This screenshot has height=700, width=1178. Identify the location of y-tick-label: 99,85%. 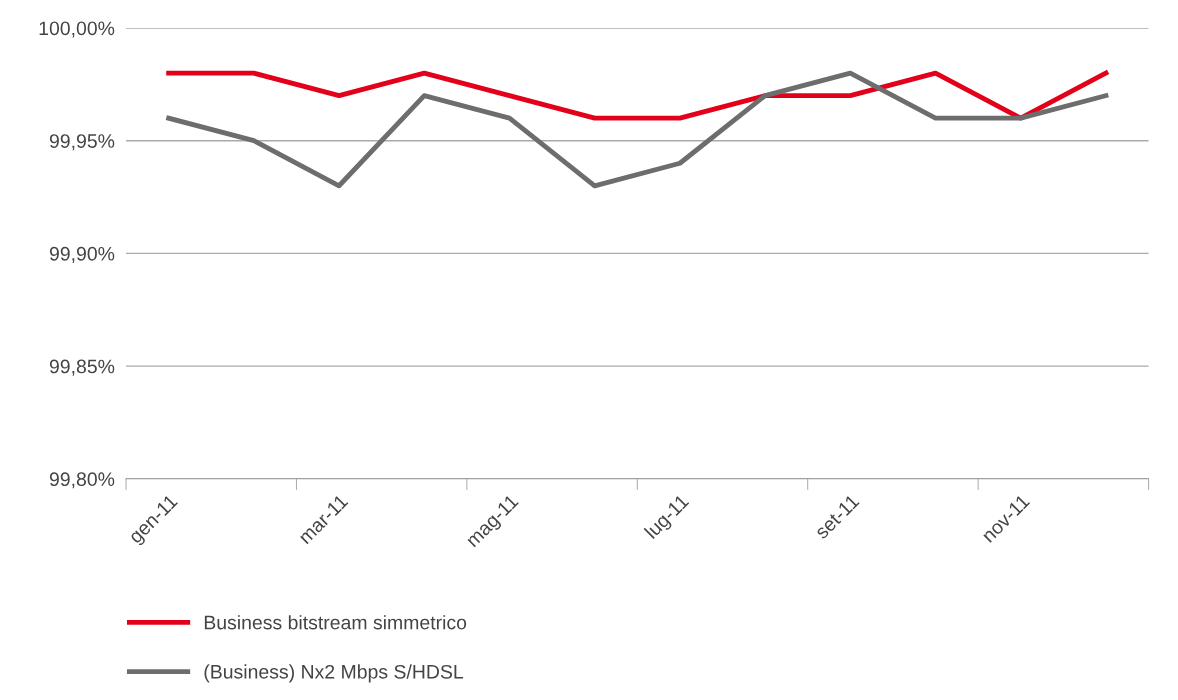
(82, 367).